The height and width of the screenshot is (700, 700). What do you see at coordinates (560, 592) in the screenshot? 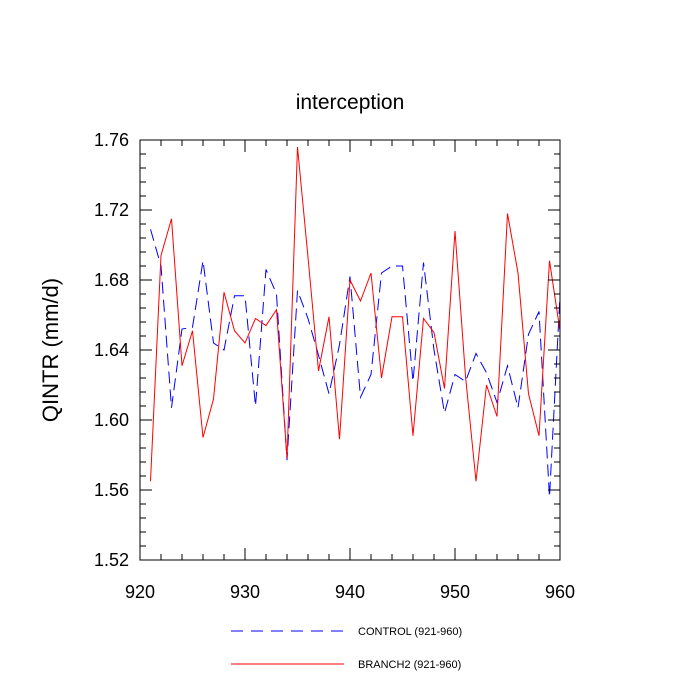
I see `x-tick-label: 960` at bounding box center [560, 592].